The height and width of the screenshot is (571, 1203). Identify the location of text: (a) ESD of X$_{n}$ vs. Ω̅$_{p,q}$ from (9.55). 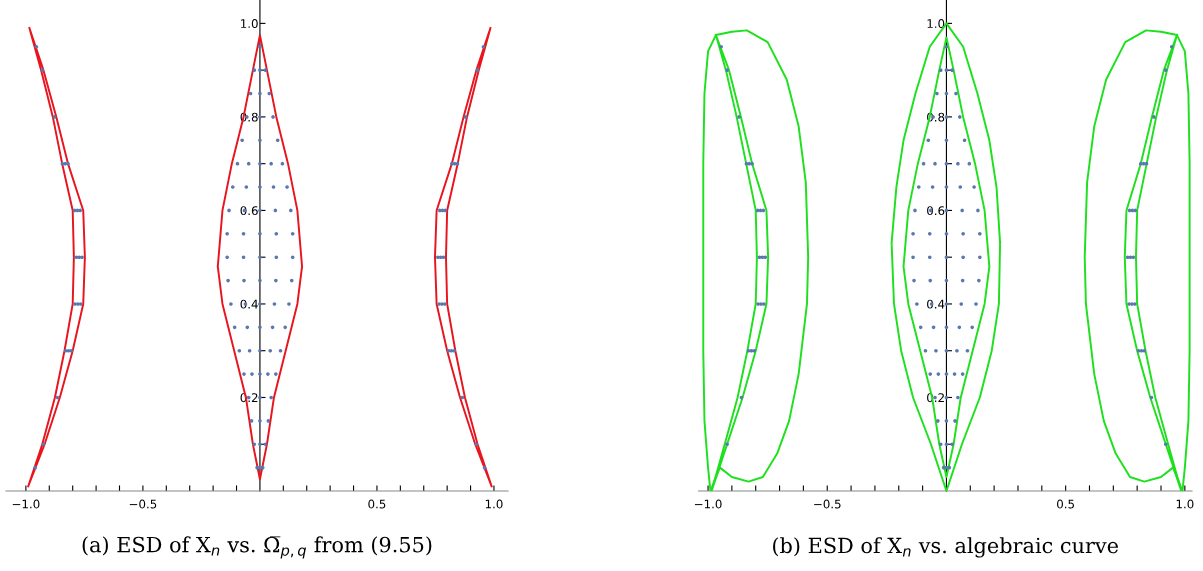
(257, 547).